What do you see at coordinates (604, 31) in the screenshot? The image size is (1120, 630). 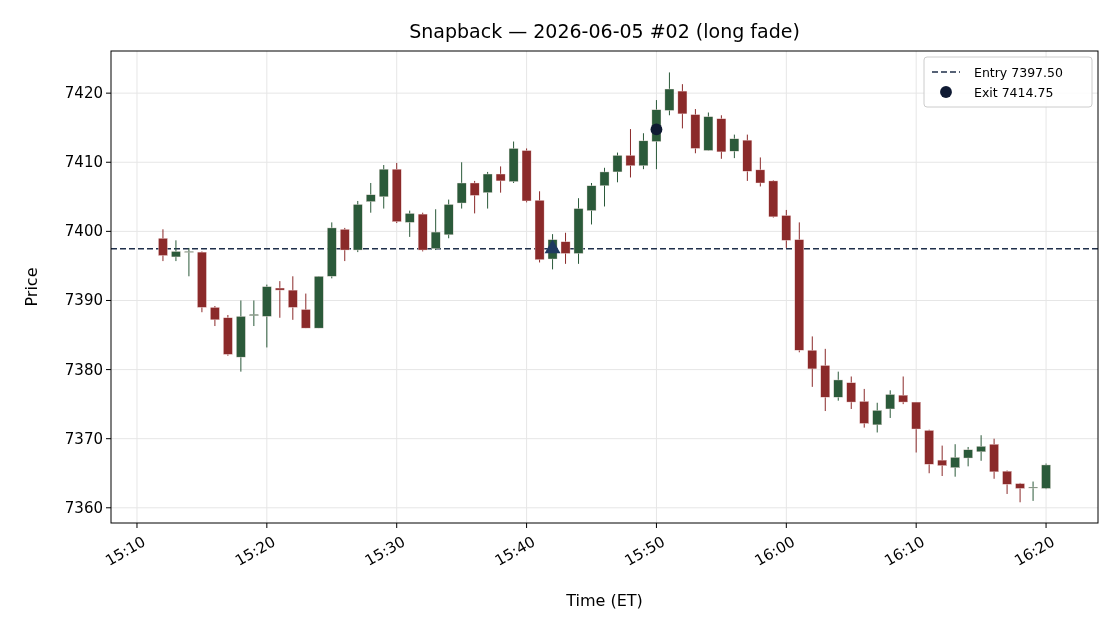 I see `chart-title: Snapback — 2026-06-05 #02 (long fade)` at bounding box center [604, 31].